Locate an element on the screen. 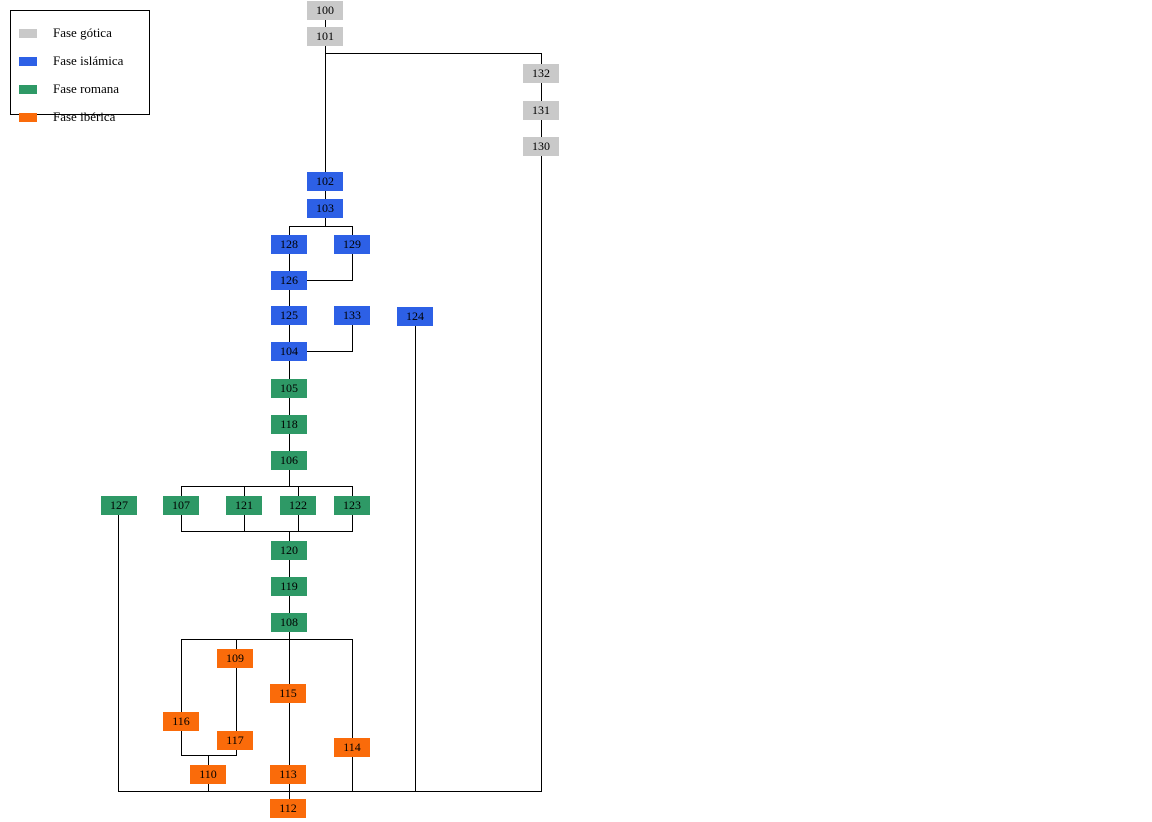  node-109: 109 is located at coordinates (235, 658).